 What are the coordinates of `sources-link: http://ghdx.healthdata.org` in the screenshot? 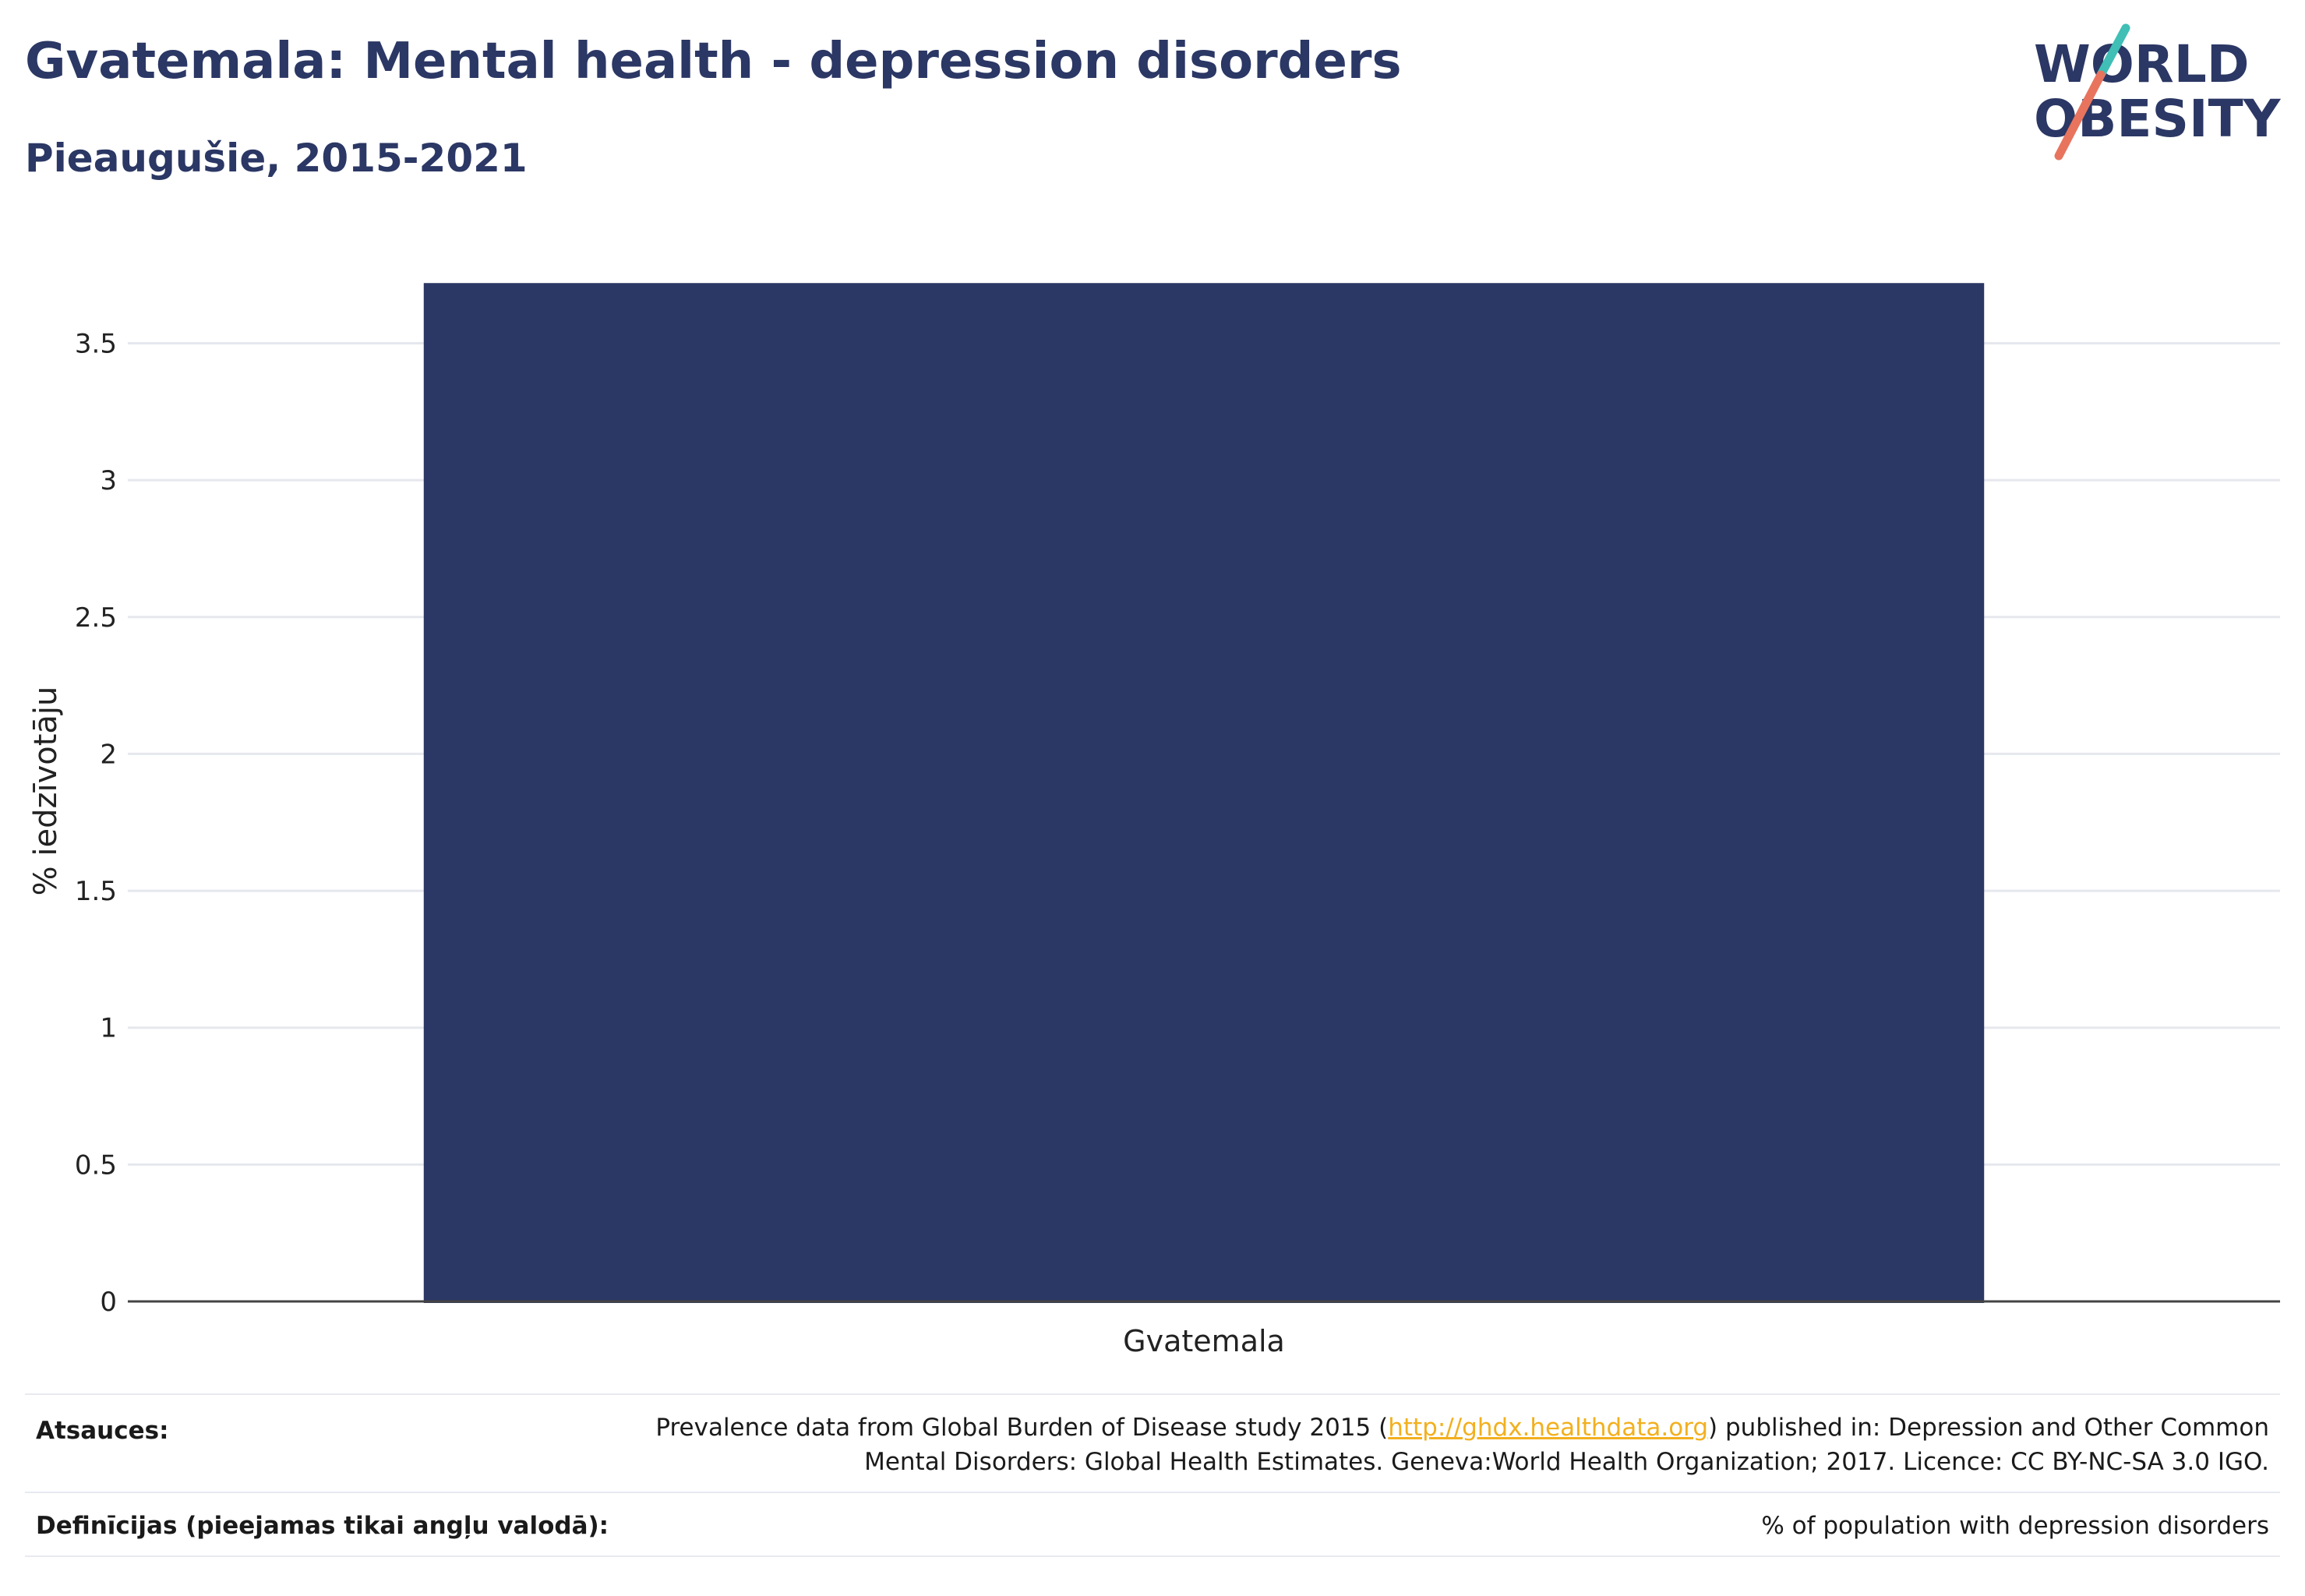 It's located at (1548, 1428).